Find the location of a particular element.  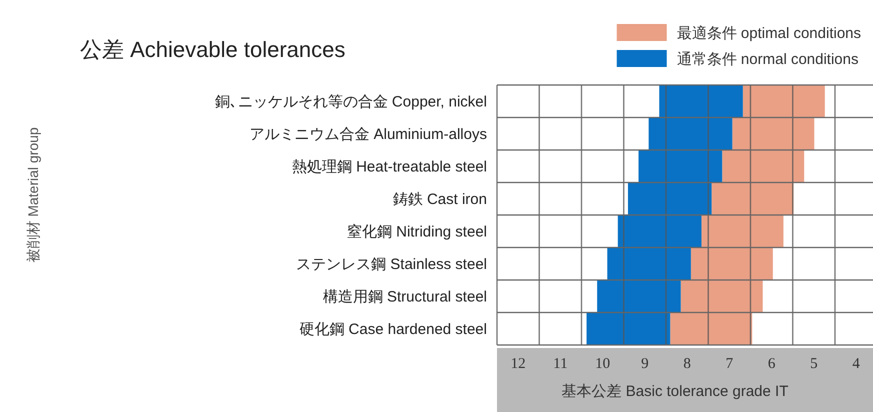

x-axis-title: 基本公差 Basic tolerance grade IT is located at coordinates (675, 391).